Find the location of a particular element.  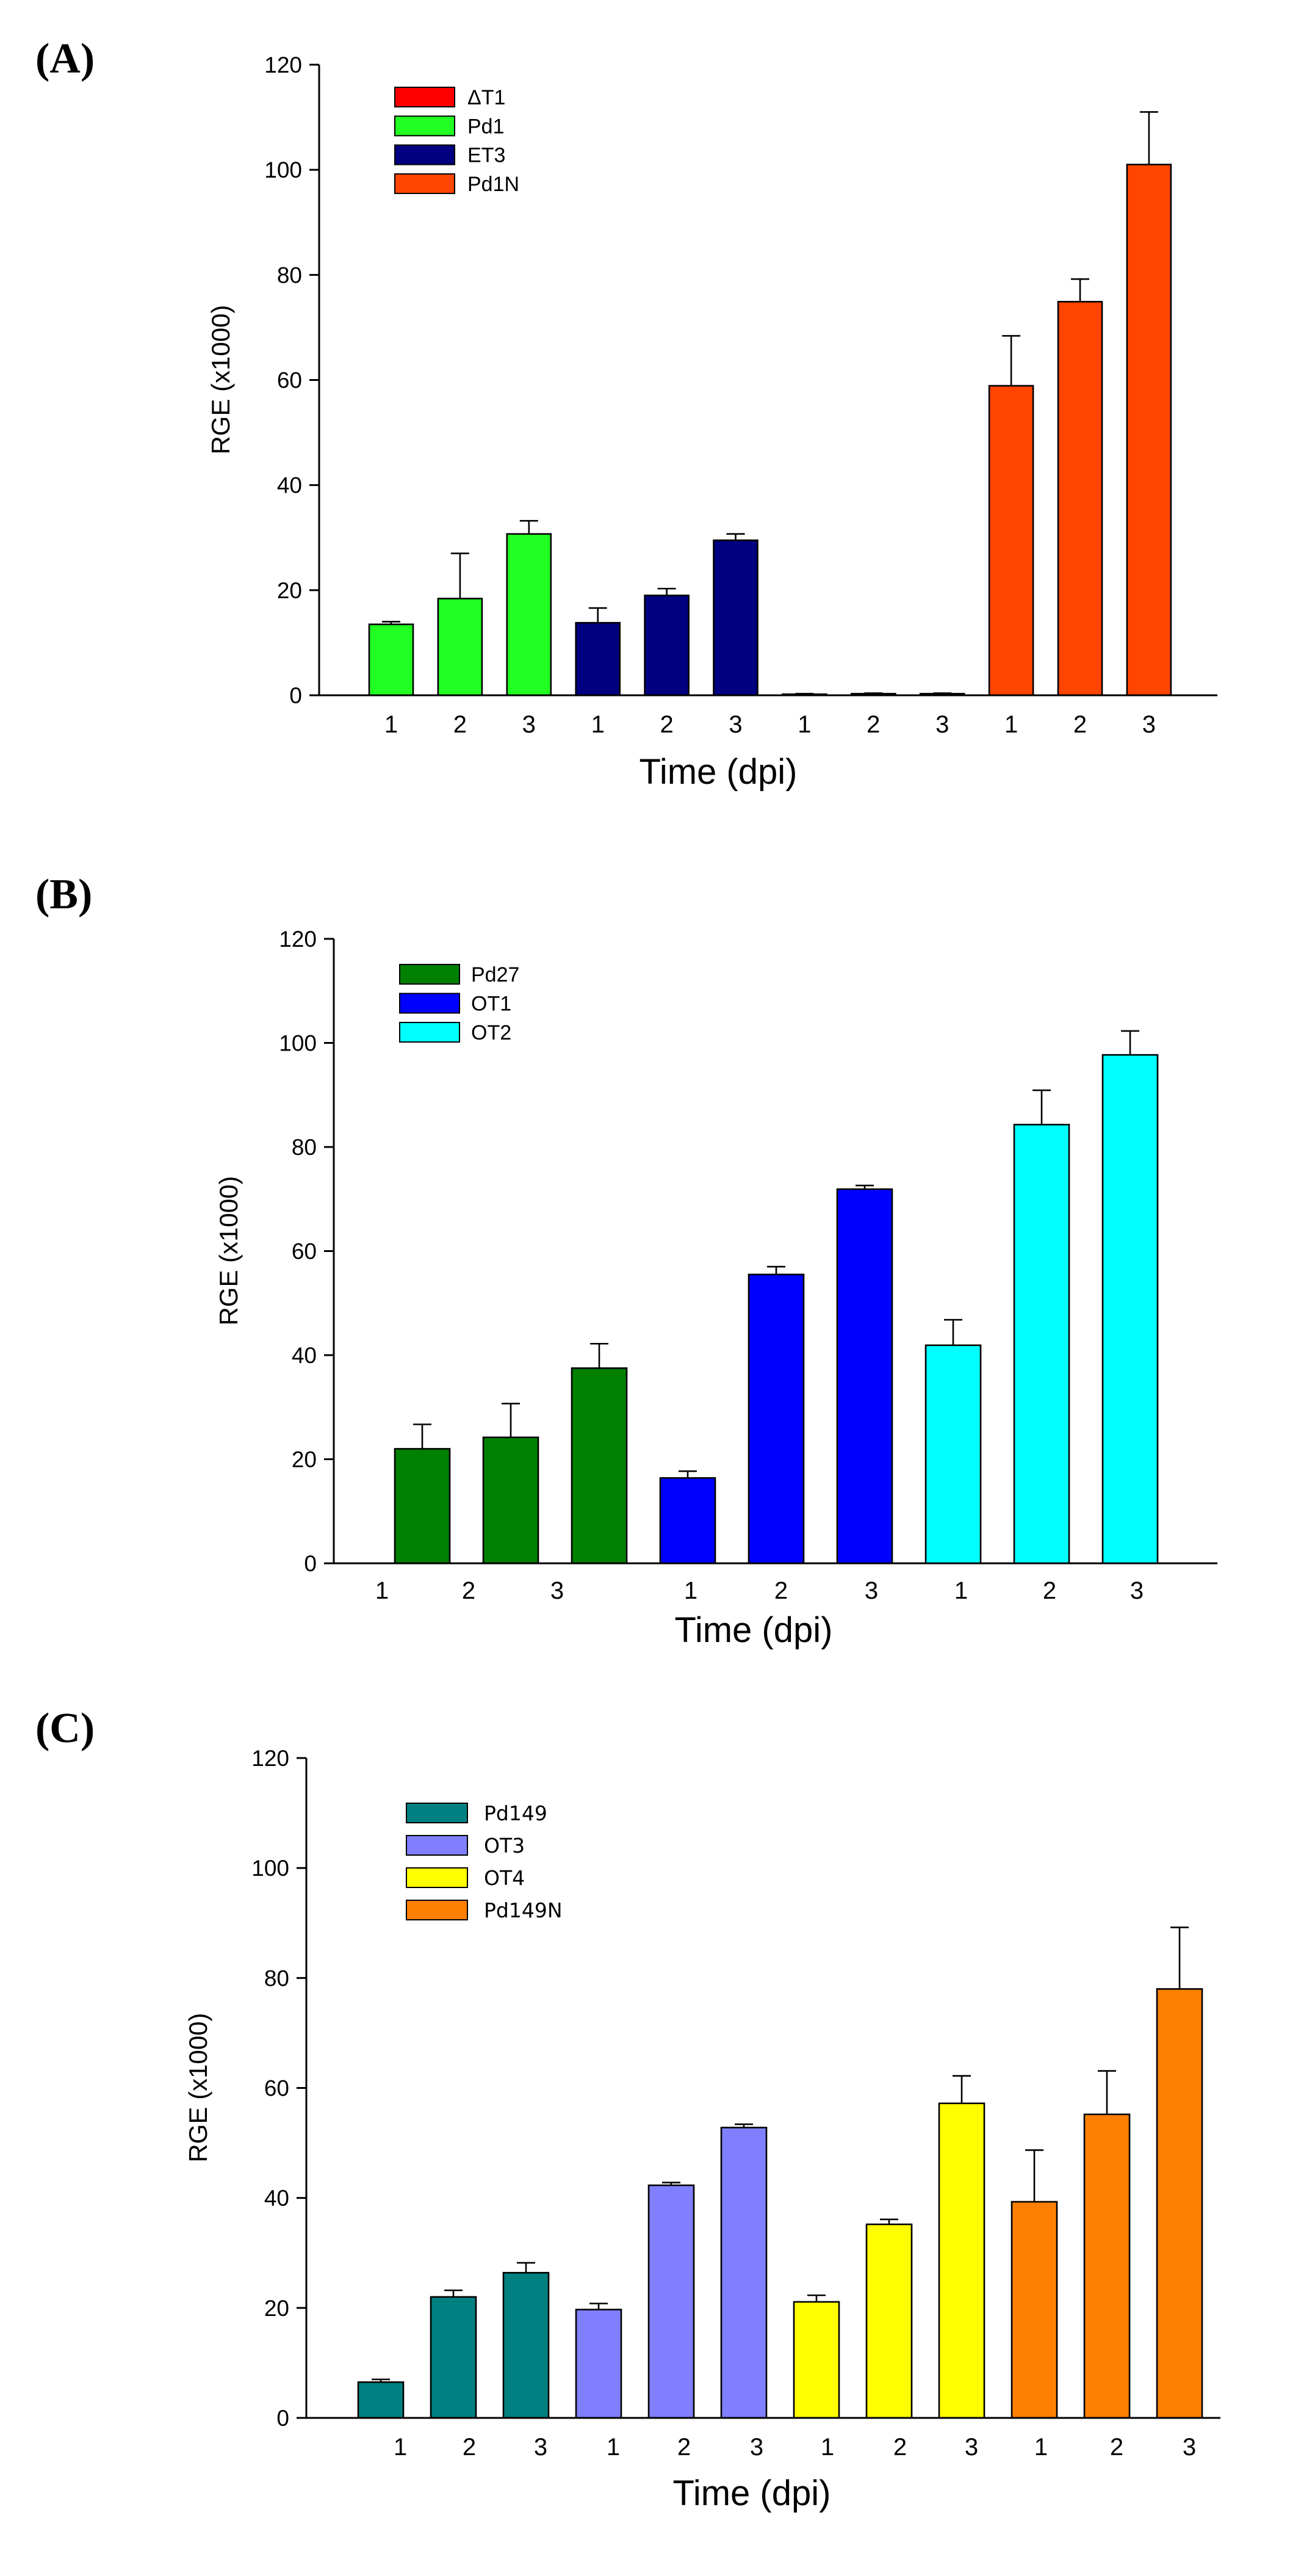

x-tick-label-a-pd1-2: 2 is located at coordinates (460, 724).